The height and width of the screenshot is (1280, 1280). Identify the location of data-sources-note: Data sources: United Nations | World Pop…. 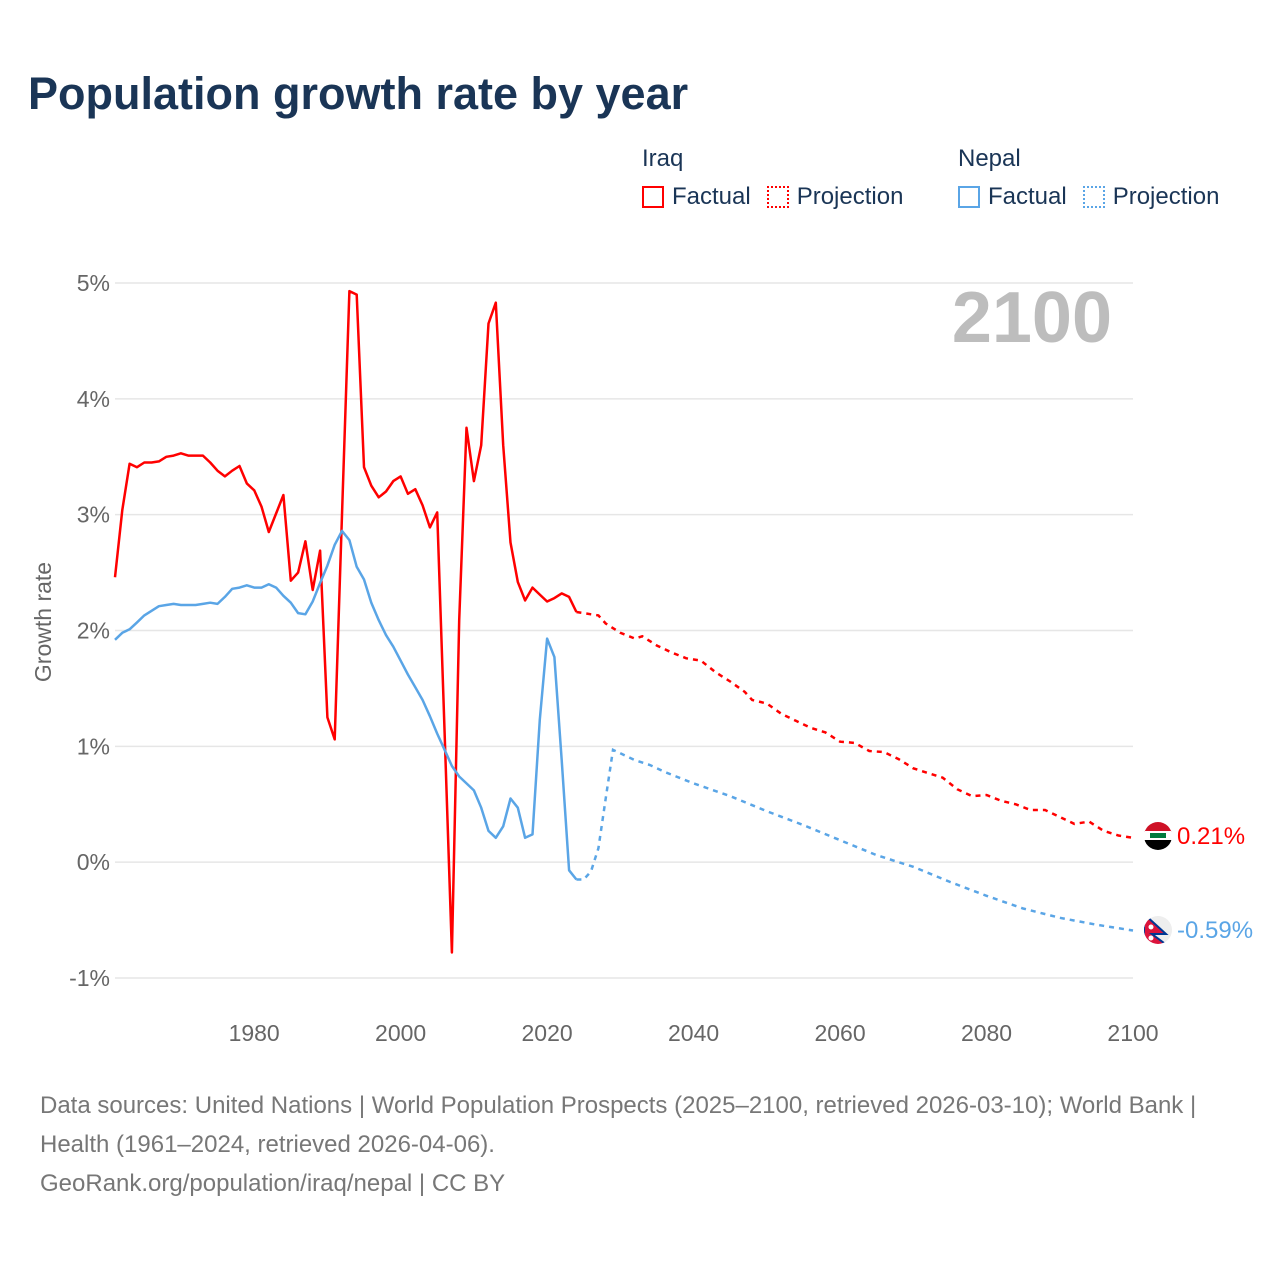
(618, 1125).